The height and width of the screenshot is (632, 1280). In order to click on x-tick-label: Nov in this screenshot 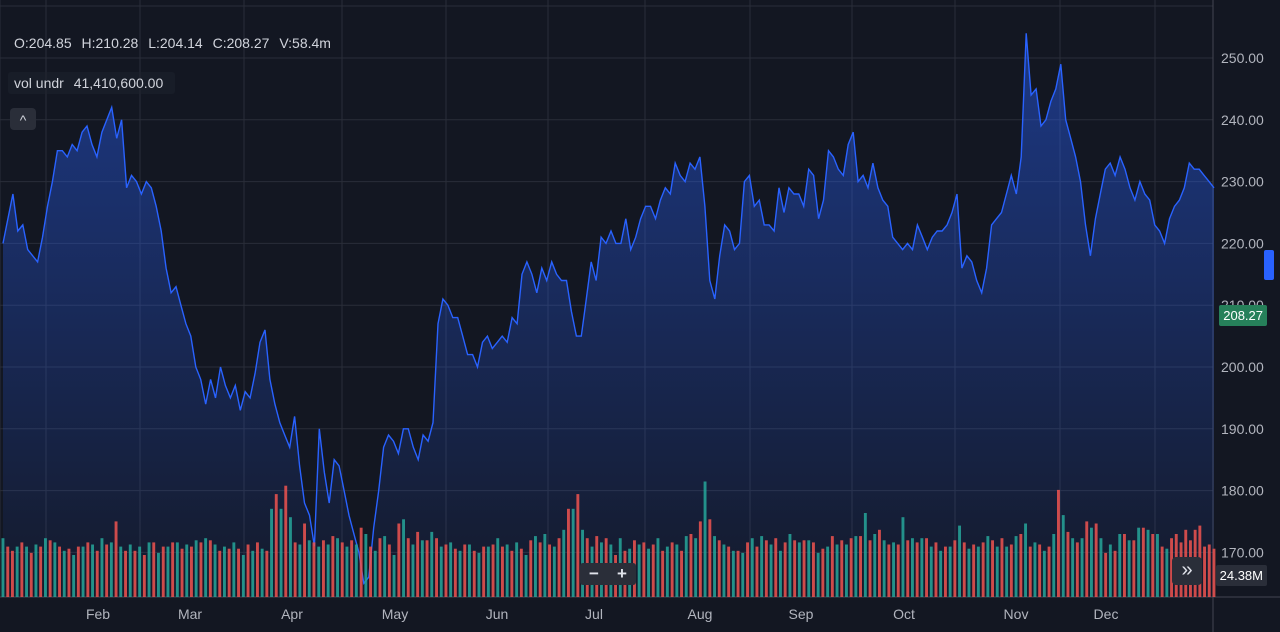, I will do `click(1016, 614)`.